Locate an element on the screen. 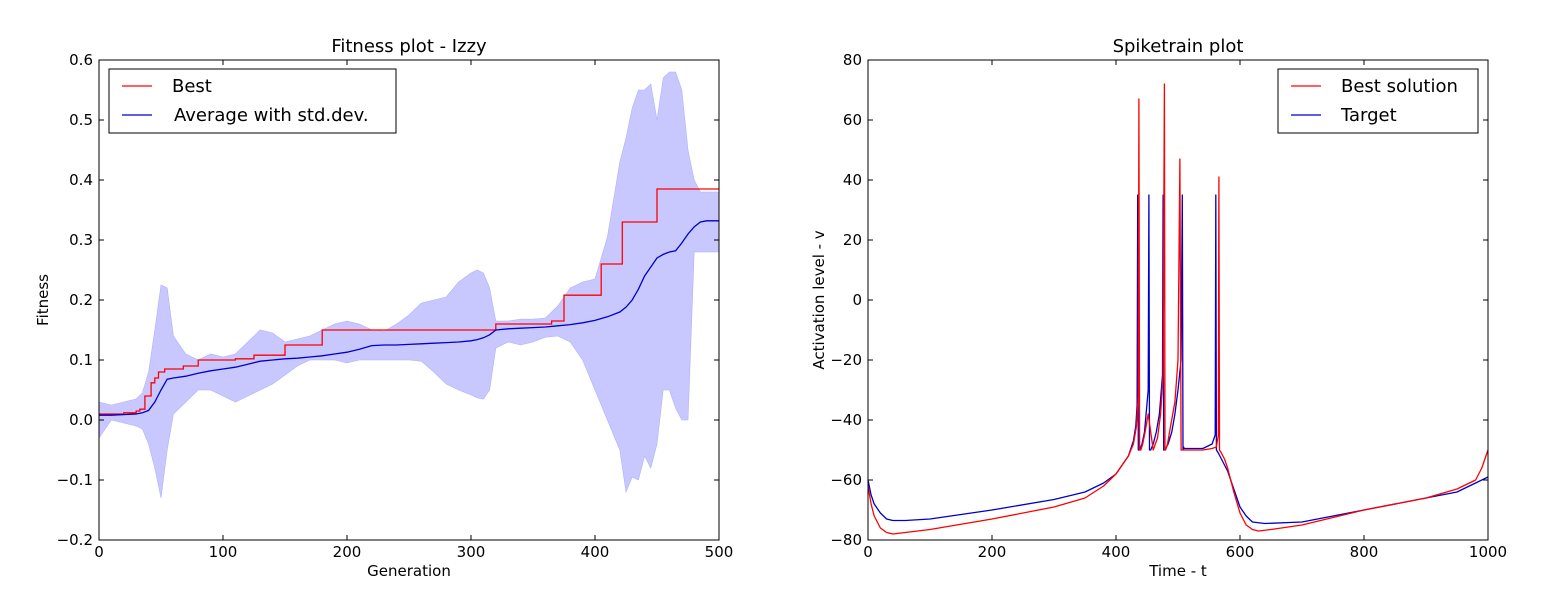  fitness-x-tick-label: 400 is located at coordinates (595, 552).